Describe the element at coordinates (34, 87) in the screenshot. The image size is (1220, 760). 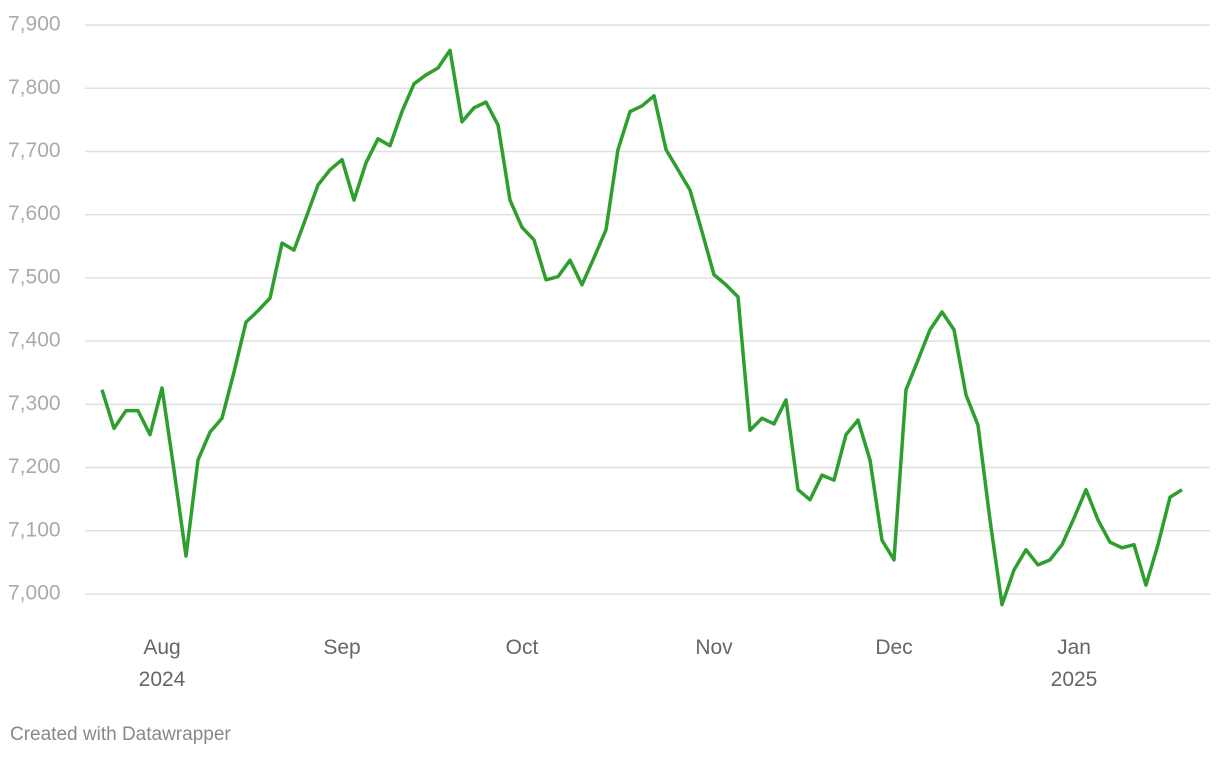
I see `y-tick-label: 7,800` at that location.